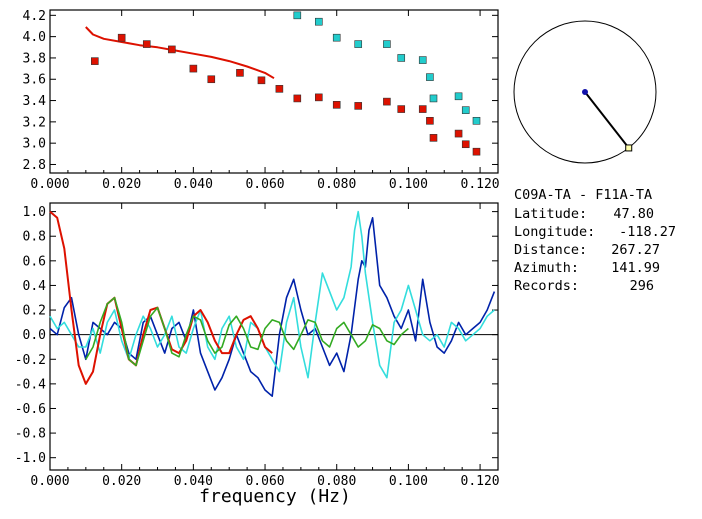 The height and width of the screenshot is (519, 702). I want to click on station-a-marker, so click(585, 92).